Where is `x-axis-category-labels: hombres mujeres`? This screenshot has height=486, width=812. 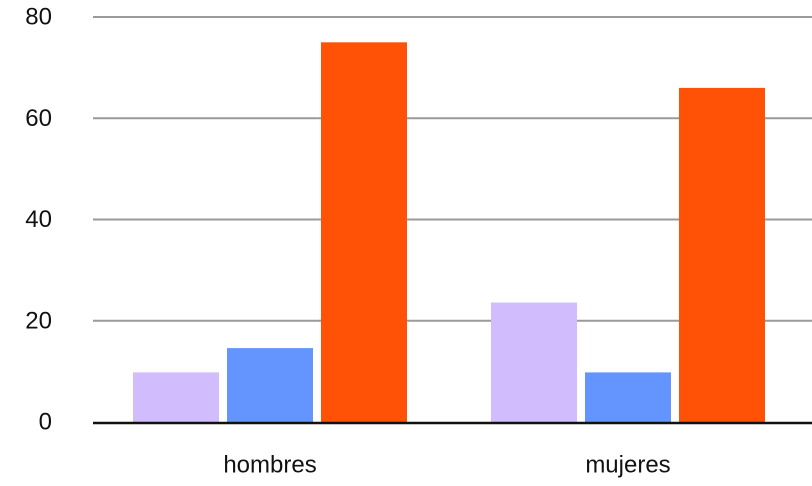 x-axis-category-labels: hombres mujeres is located at coordinates (446, 465).